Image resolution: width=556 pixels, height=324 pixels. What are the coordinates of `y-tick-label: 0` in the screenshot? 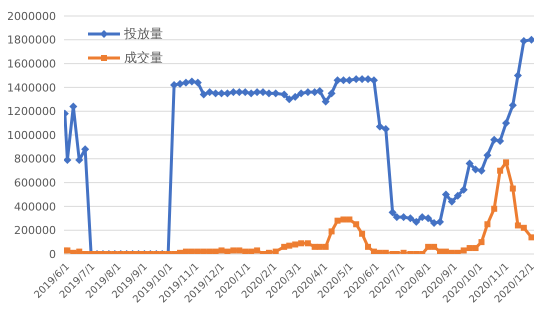 It's located at (52, 254).